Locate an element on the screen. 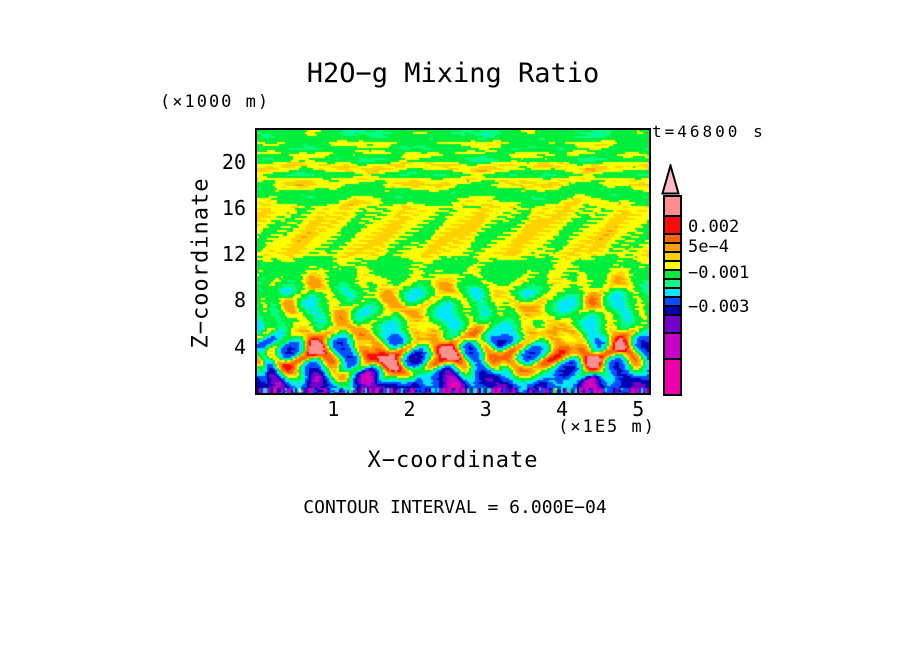 The image size is (904, 654). x-tick-label: 1 is located at coordinates (333, 409).